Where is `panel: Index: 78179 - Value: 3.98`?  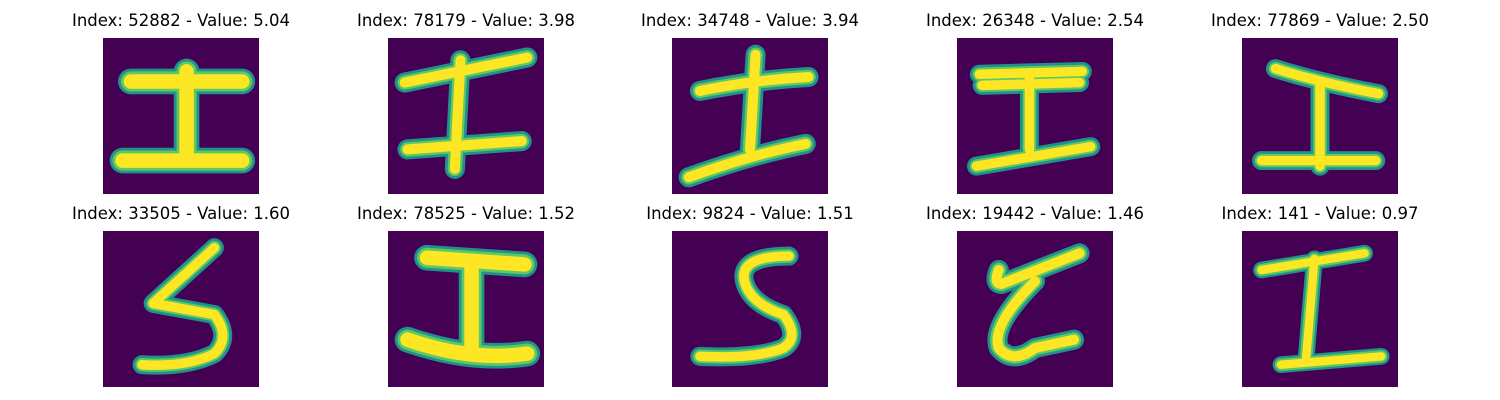
panel: Index: 78179 - Value: 3.98 is located at coordinates (466, 103).